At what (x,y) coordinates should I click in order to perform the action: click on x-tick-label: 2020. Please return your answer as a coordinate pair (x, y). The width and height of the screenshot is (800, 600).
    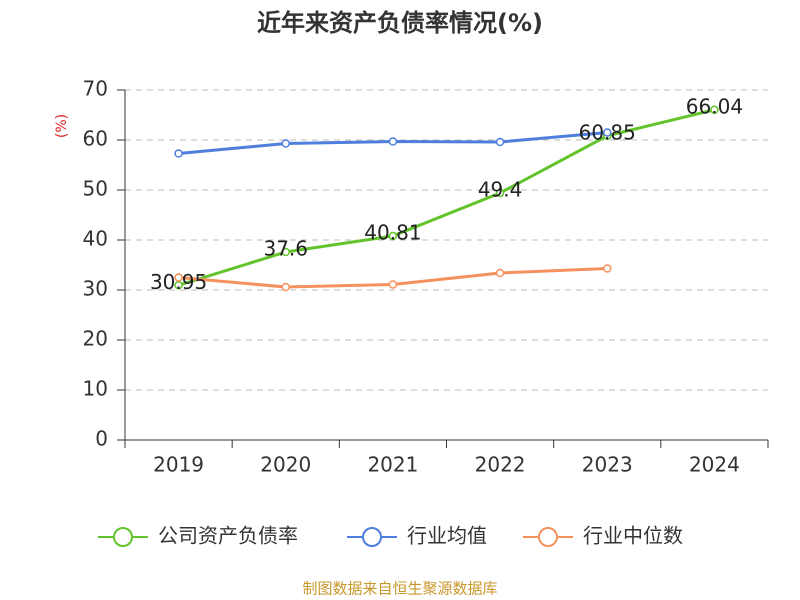
    Looking at the image, I should click on (285, 465).